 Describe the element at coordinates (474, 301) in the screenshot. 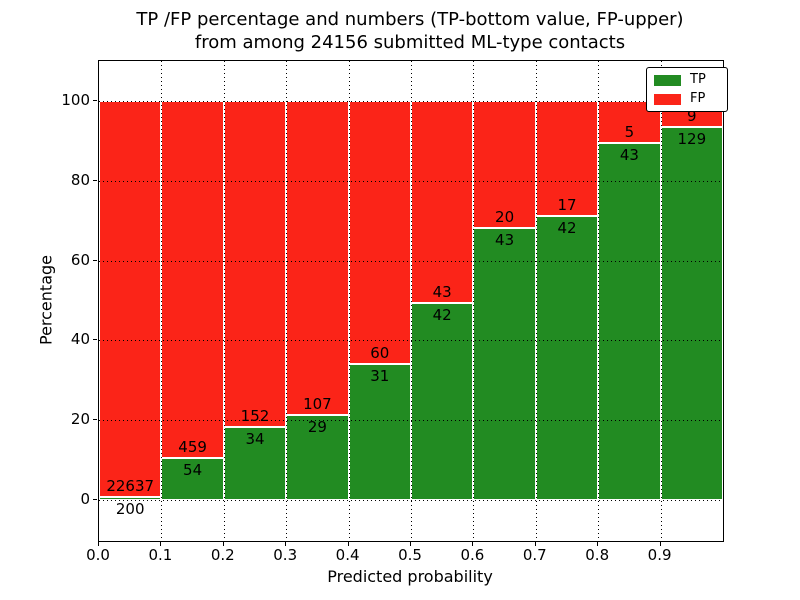

I see `gridline-x-0.6` at that location.